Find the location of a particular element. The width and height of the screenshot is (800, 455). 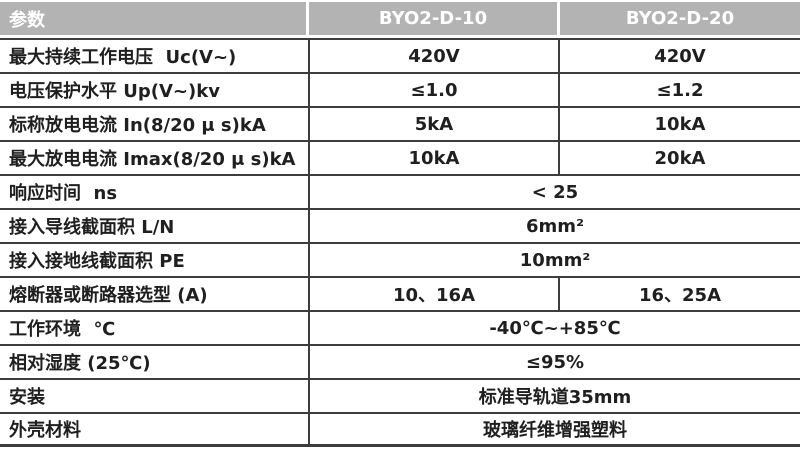

row-label: 接入接地线截面积 PE is located at coordinates (155, 260).